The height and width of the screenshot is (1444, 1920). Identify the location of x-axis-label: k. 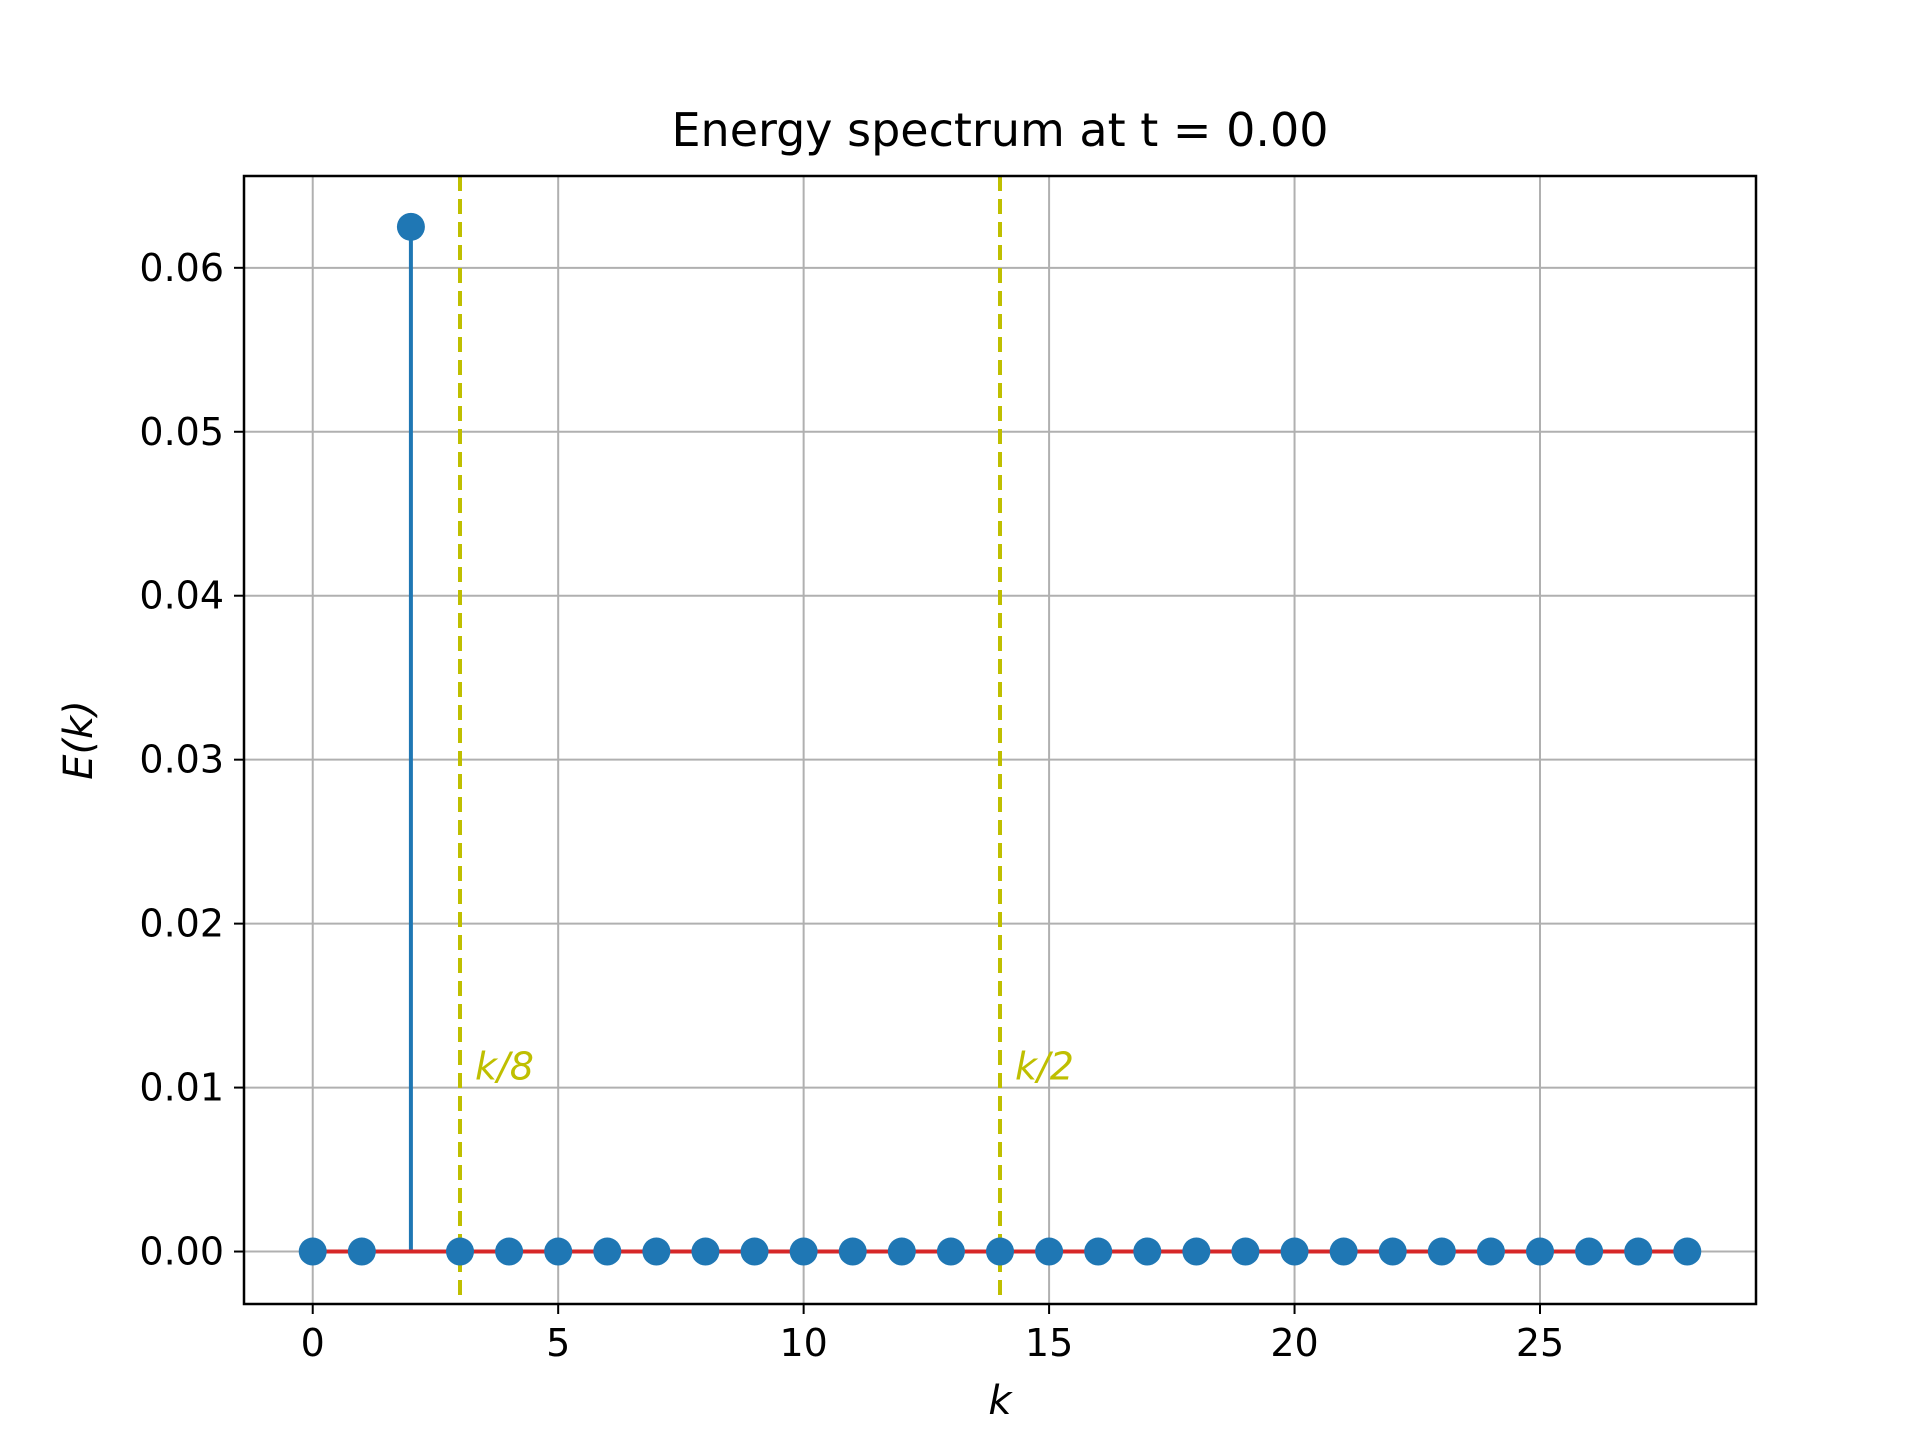
(1000, 1401).